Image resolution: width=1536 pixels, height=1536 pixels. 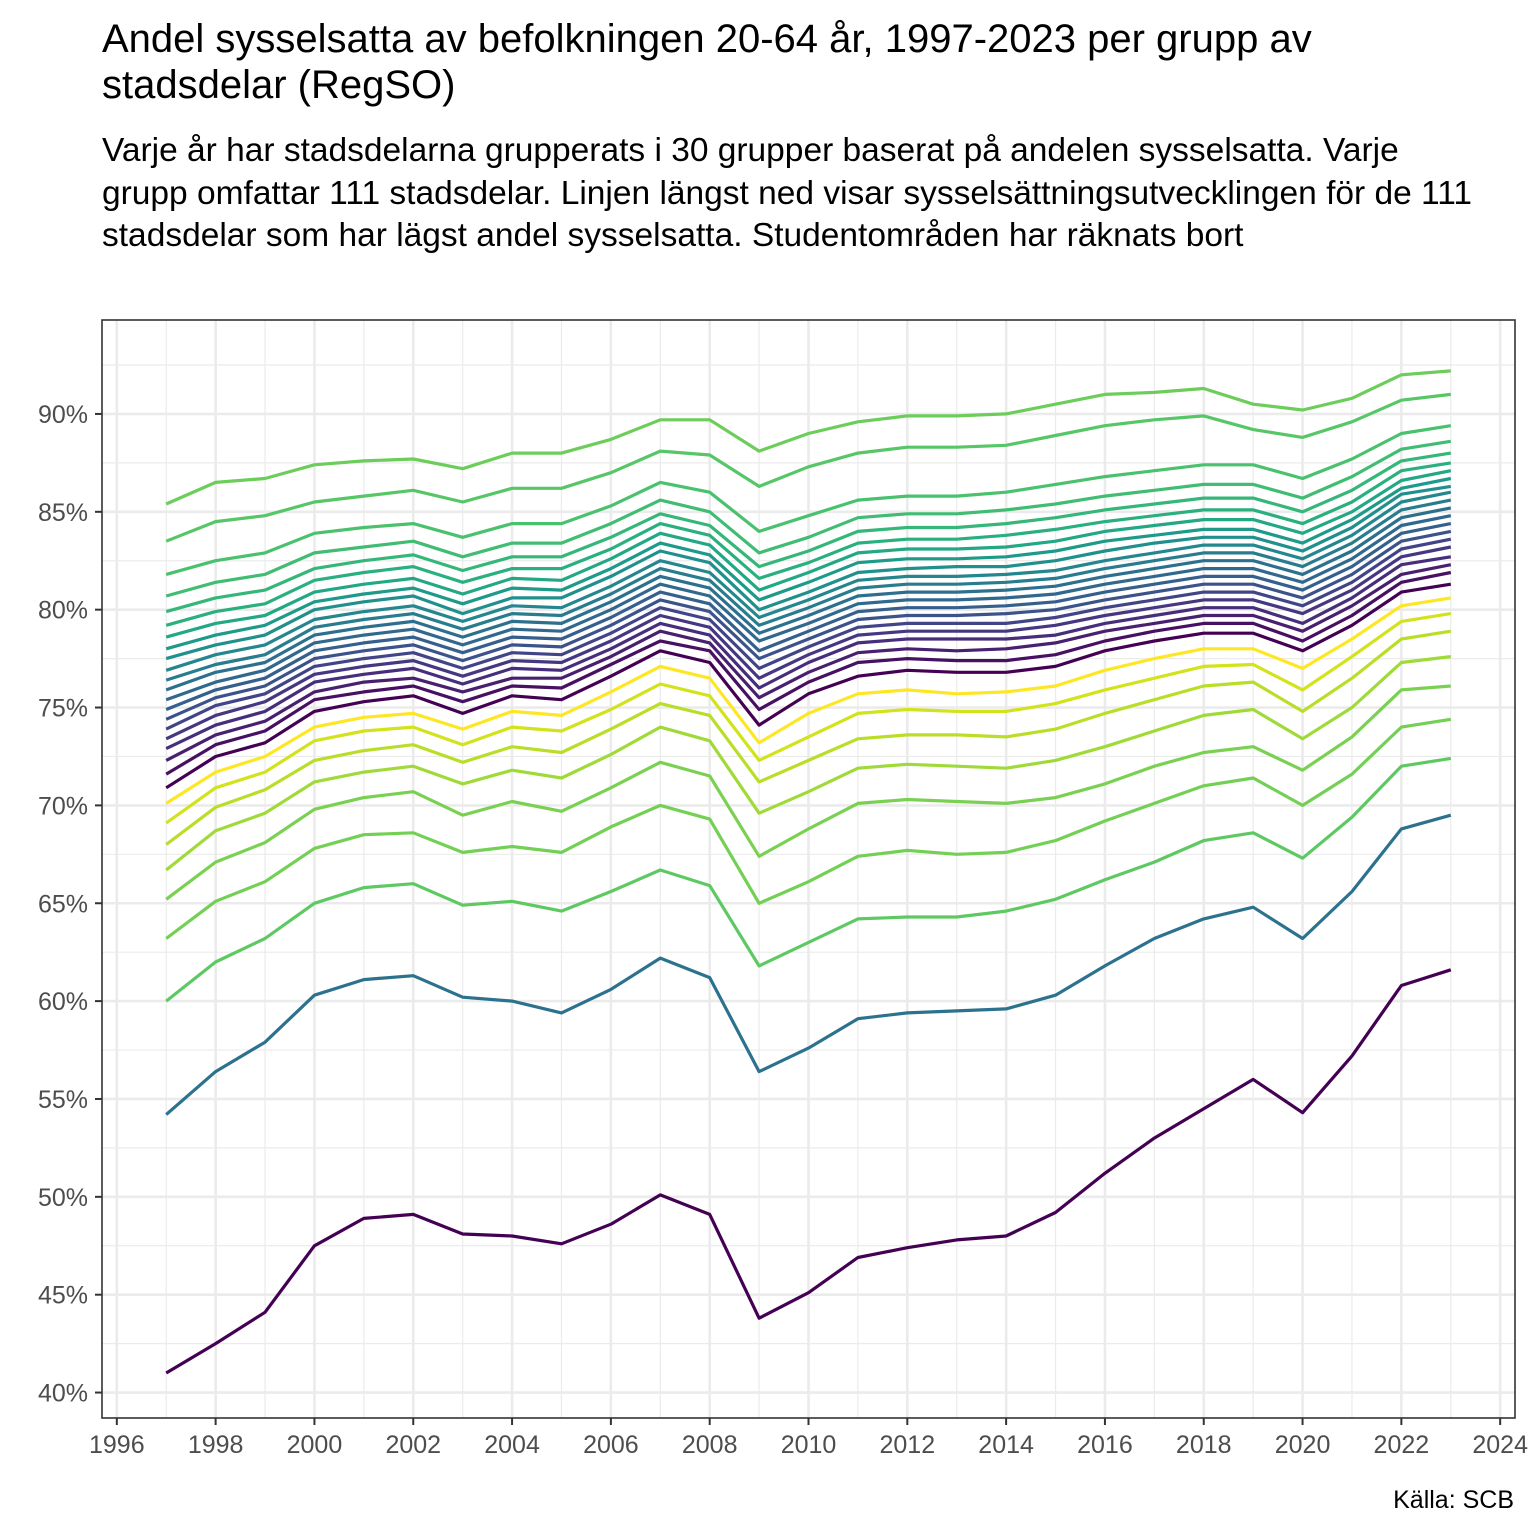 What do you see at coordinates (1402, 1445) in the screenshot?
I see `x-tick-label: 2022` at bounding box center [1402, 1445].